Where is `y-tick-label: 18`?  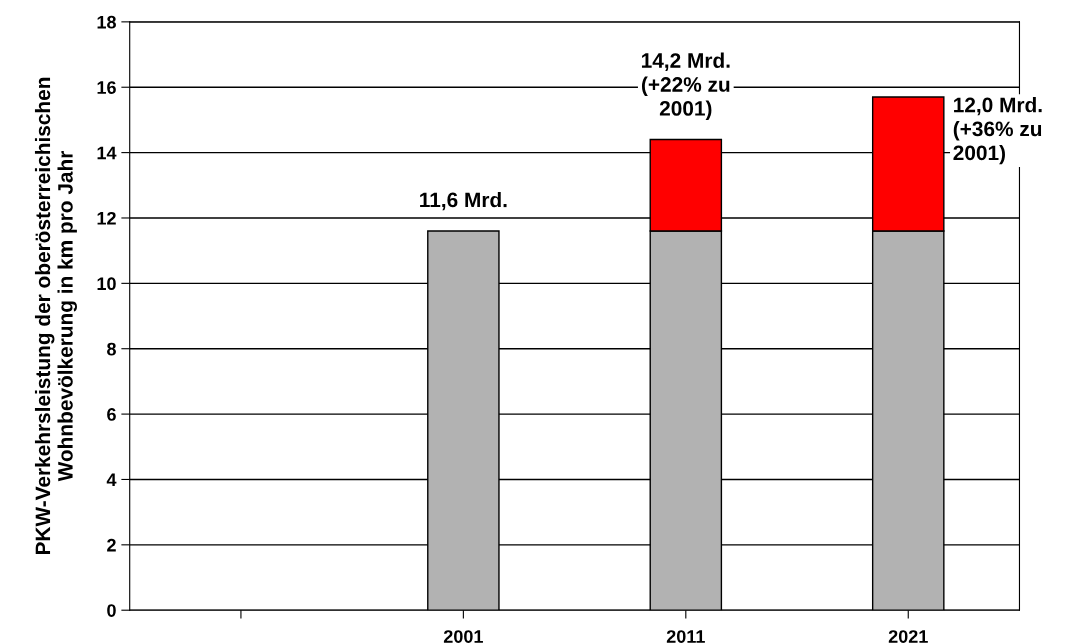 y-tick-label: 18 is located at coordinates (106, 22).